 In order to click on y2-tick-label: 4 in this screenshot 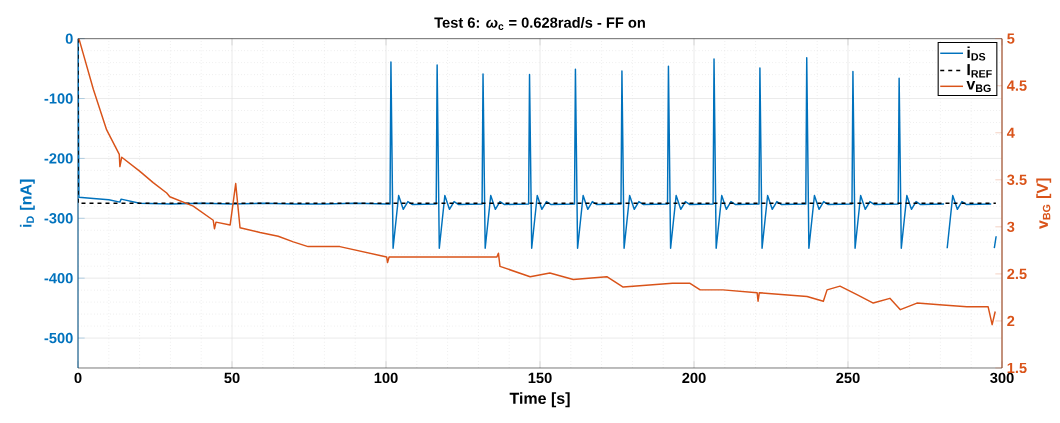, I will do `click(1010, 132)`.